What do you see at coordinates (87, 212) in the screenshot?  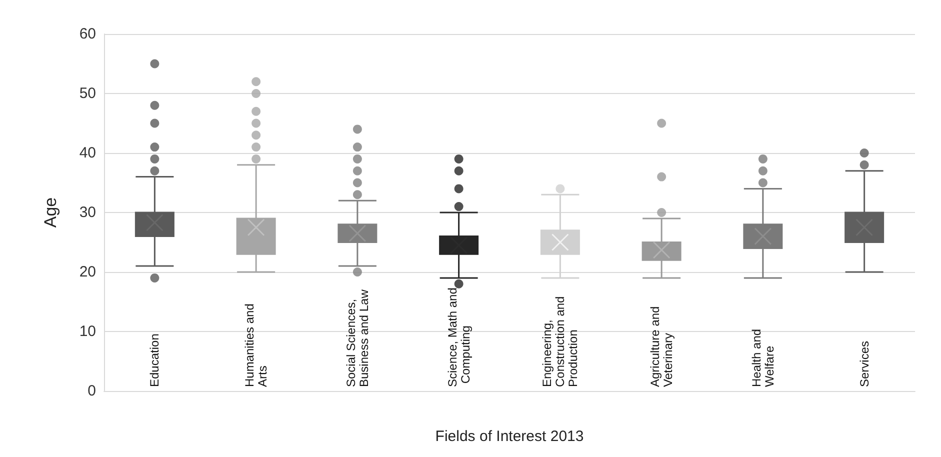 I see `y-tick-label: 30` at bounding box center [87, 212].